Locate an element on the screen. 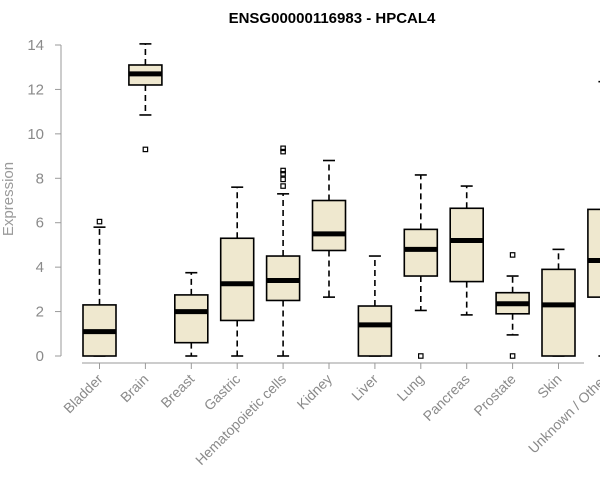 The width and height of the screenshot is (600, 500). x-tick-label: Skin is located at coordinates (549, 386).